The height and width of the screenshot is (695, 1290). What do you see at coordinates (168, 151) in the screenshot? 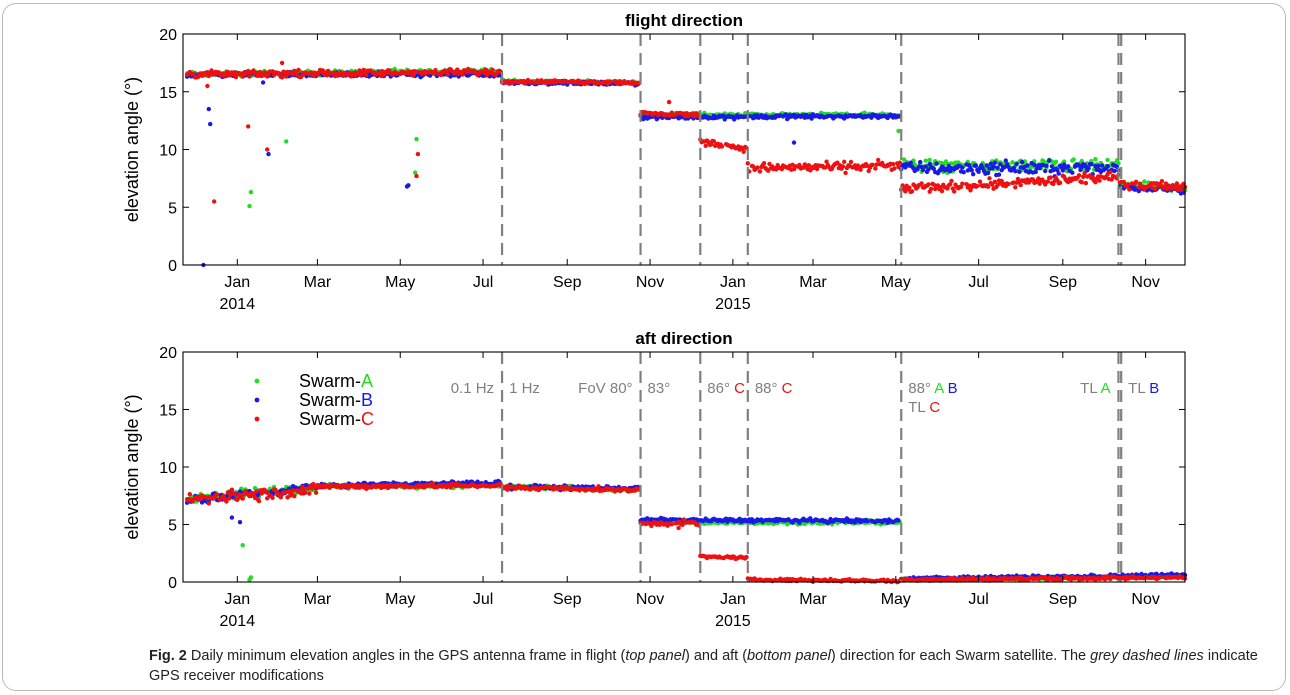
I see `y-tick-label: 10` at bounding box center [168, 151].